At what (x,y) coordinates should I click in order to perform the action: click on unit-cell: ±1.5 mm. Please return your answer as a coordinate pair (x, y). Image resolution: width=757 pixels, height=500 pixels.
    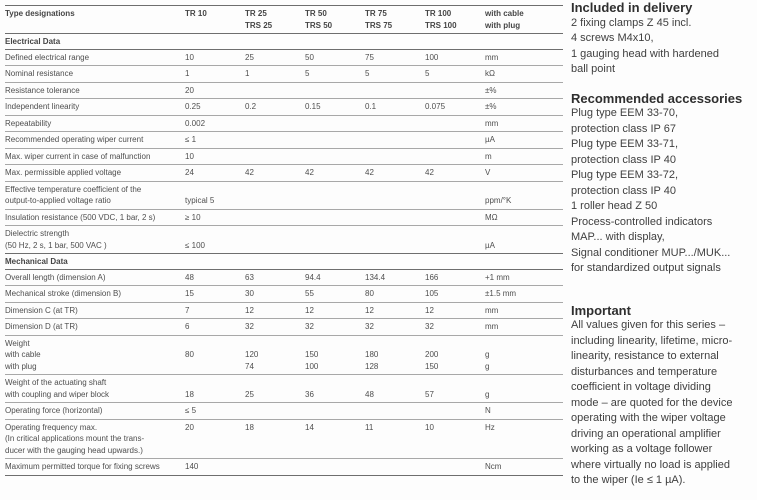
    Looking at the image, I should click on (524, 293).